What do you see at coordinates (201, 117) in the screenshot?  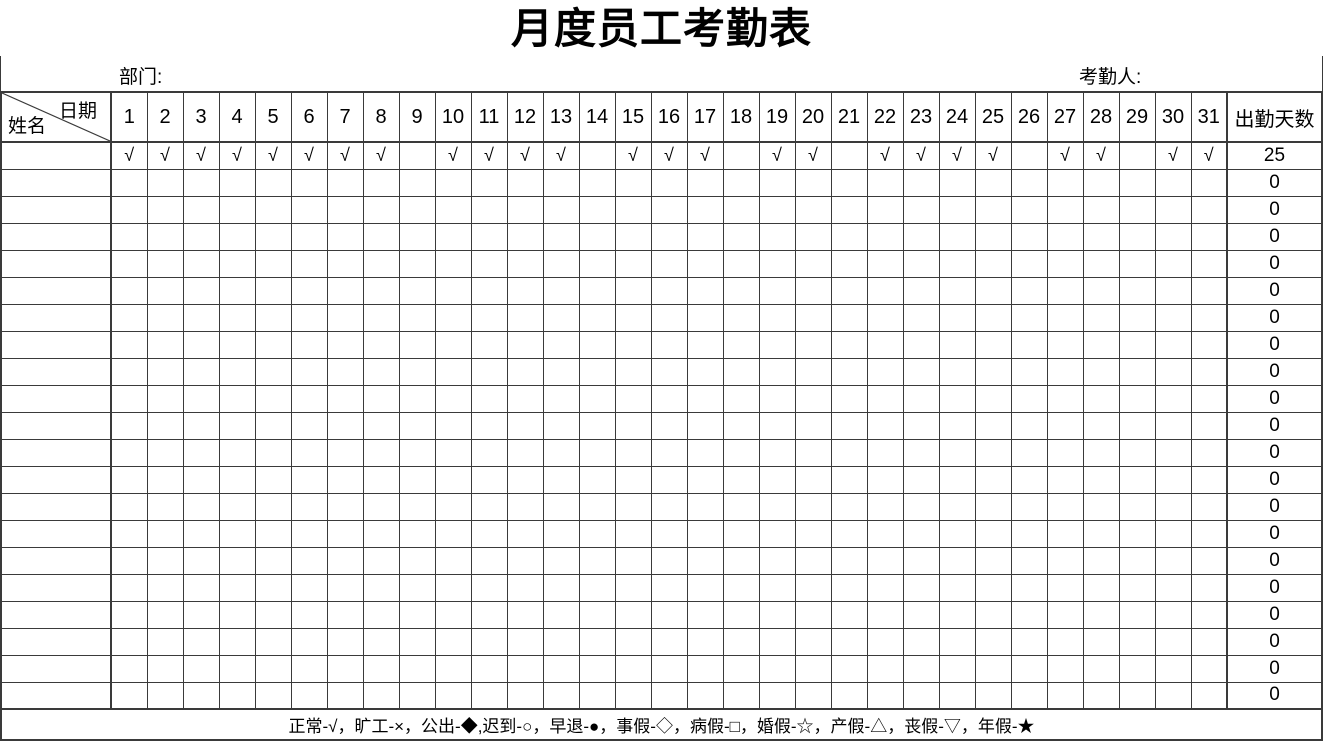 I see `day-header: 3` at bounding box center [201, 117].